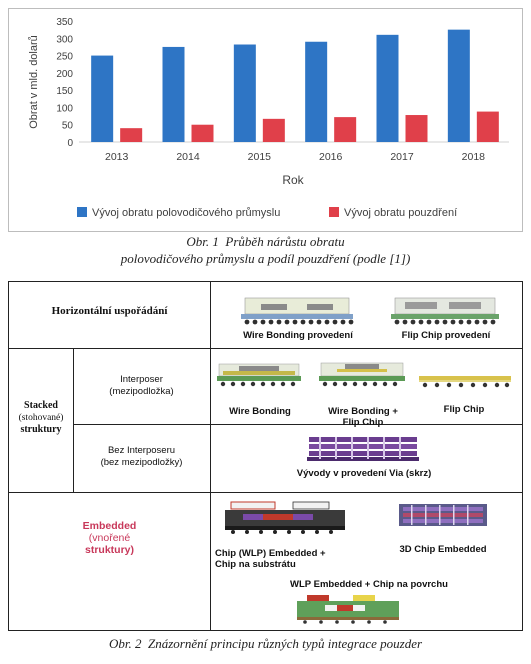  What do you see at coordinates (273, 130) in the screenshot?
I see `bar-packaging-2015` at bounding box center [273, 130].